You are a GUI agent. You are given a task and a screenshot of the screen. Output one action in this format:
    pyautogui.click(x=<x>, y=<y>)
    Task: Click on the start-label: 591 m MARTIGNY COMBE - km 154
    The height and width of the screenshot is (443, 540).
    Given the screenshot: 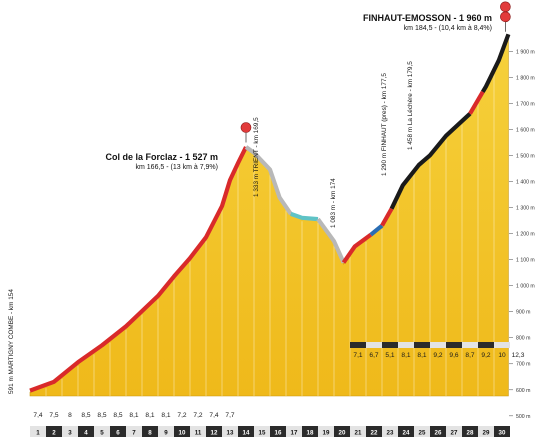 What is the action you would take?
    pyautogui.click(x=11, y=341)
    